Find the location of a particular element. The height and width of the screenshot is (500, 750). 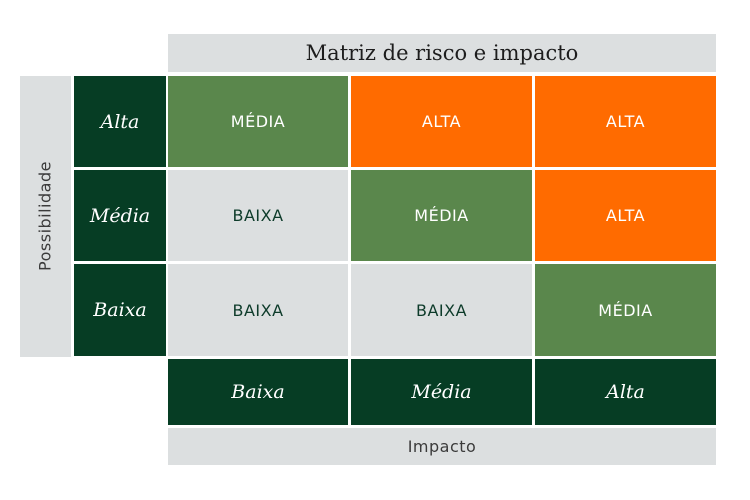

matrix-title: Matriz de risco e impacto is located at coordinates (442, 53).